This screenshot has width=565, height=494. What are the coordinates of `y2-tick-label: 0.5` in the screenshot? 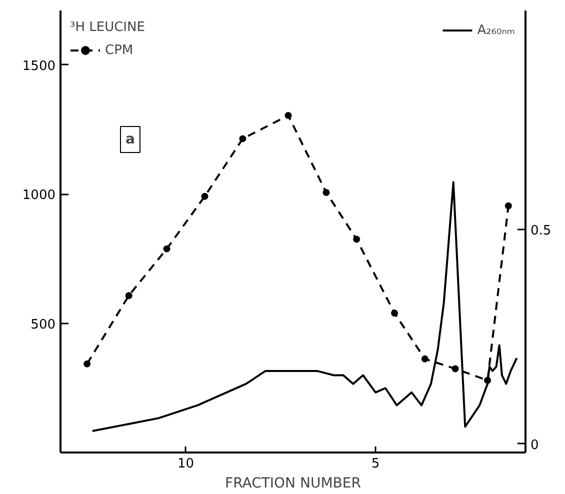 It's located at (541, 230).